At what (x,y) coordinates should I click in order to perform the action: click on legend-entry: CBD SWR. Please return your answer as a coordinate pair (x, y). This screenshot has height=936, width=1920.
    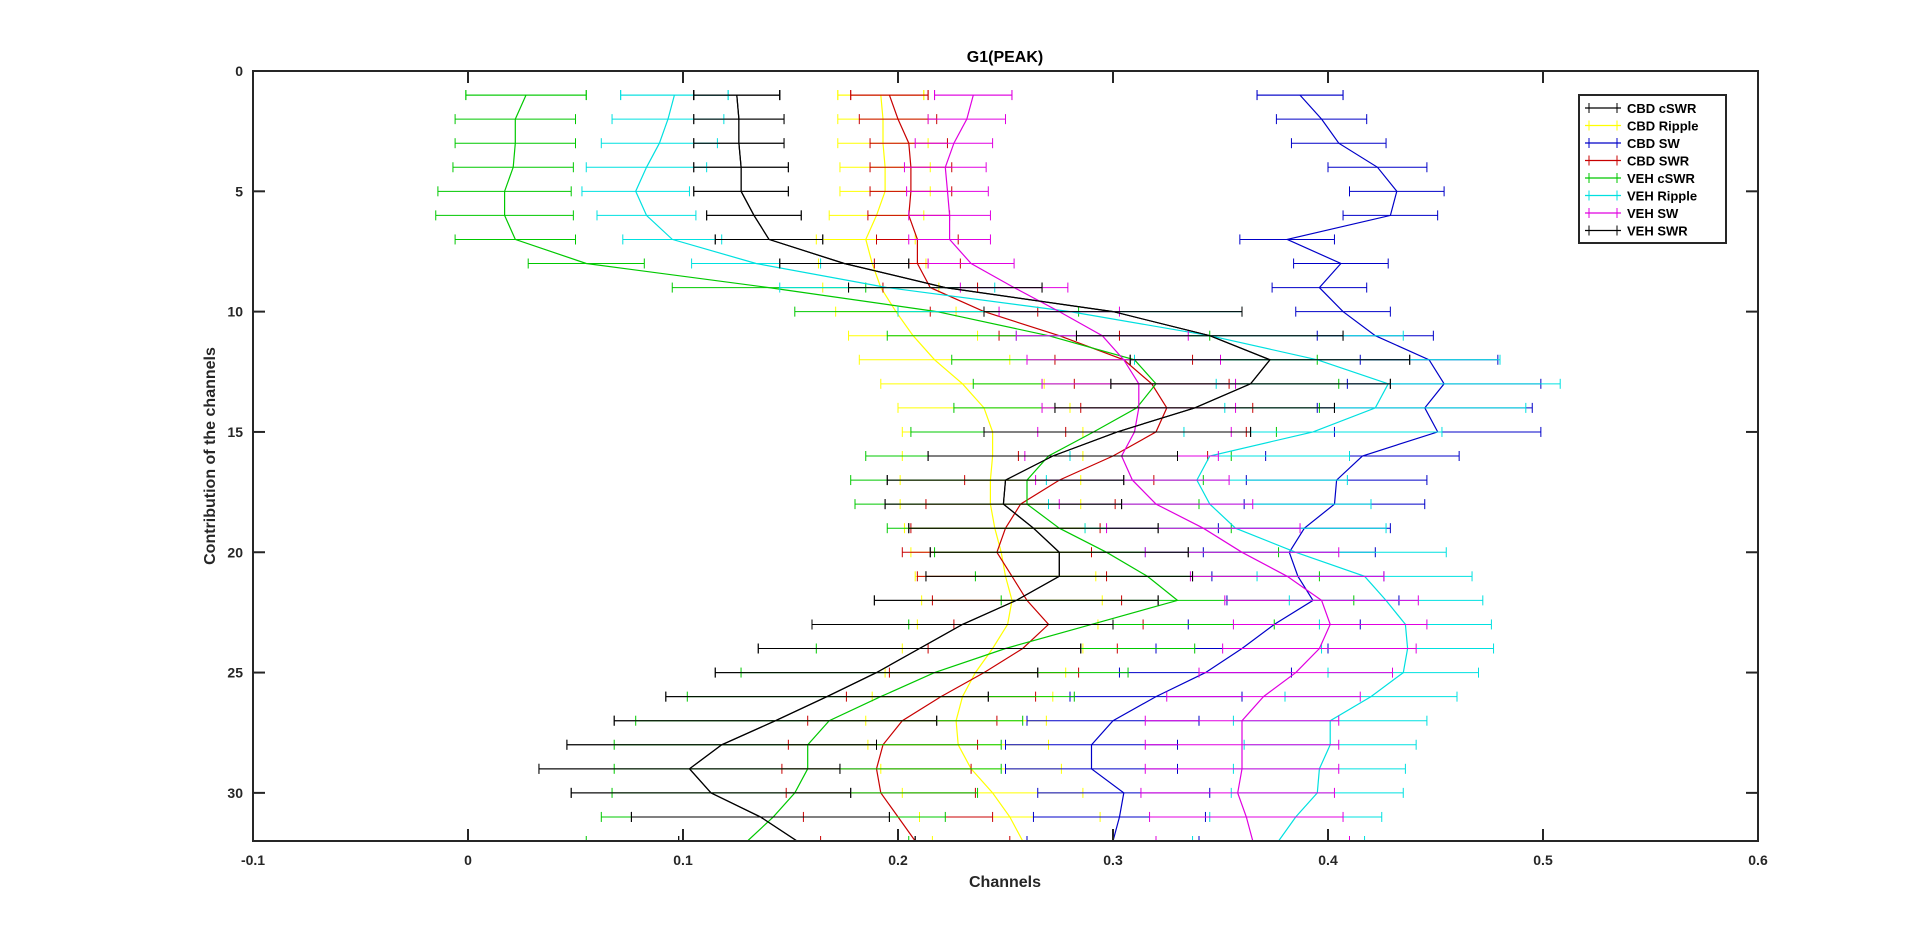
    Looking at the image, I should click on (1637, 161).